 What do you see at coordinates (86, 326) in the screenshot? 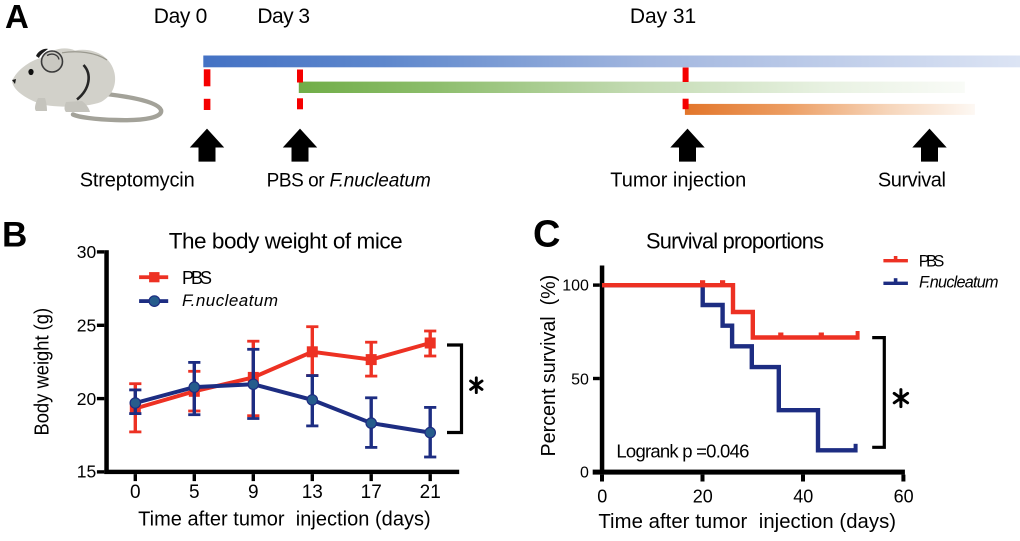
I see `svg-text: 25` at bounding box center [86, 326].